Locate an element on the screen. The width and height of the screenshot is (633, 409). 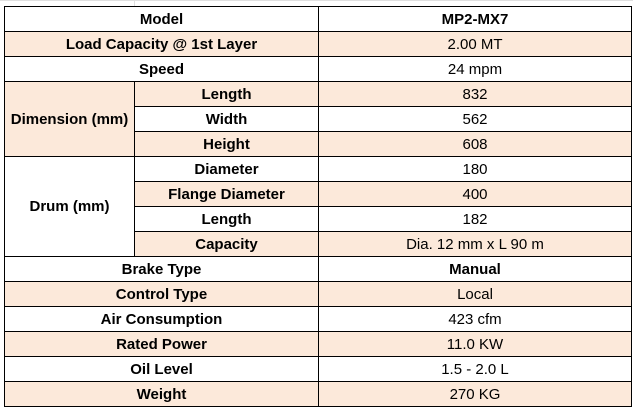
table-row: Oil Level 1.5 - 2.0 L is located at coordinates (318, 369).